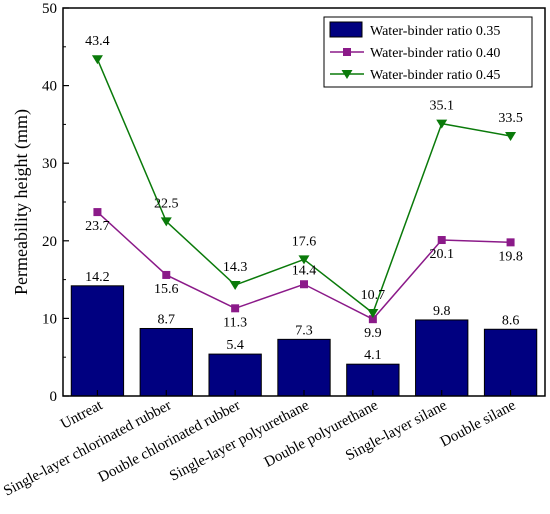  Describe the element at coordinates (373, 295) in the screenshot. I see `line-data-label: 10.7` at that location.